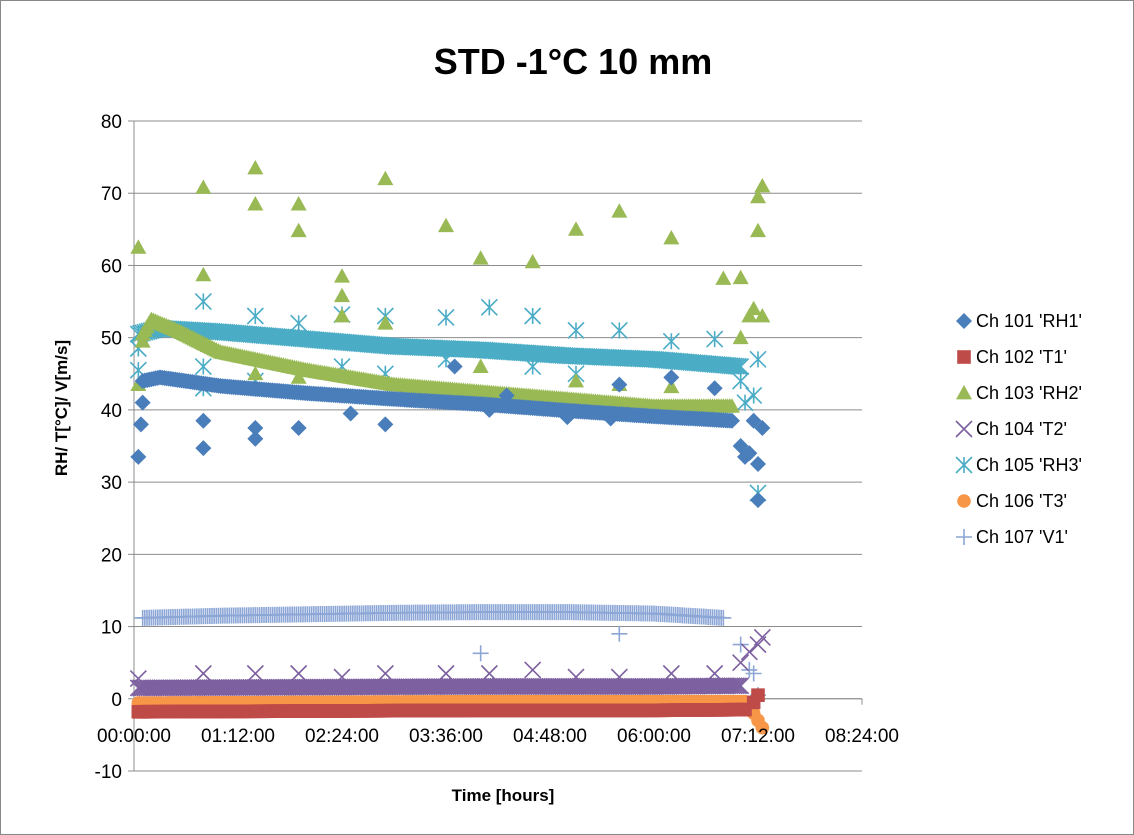 The height and width of the screenshot is (835, 1134). Describe the element at coordinates (1021, 501) in the screenshot. I see `legend-label: Ch 106 'T3'` at that location.